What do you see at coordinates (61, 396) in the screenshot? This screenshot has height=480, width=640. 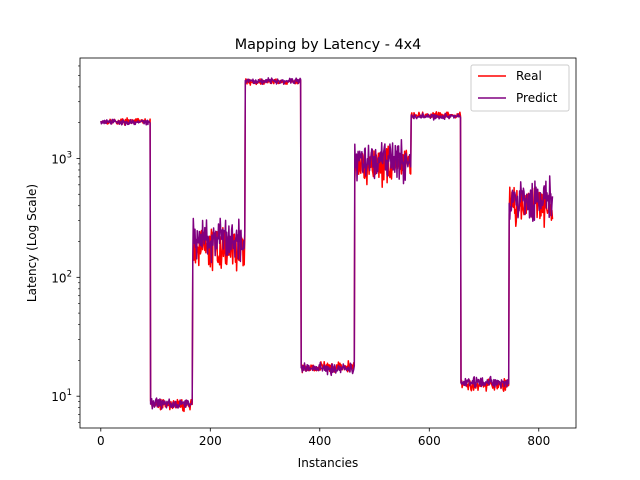 I see `y-tick-label: 10¹` at bounding box center [61, 396].